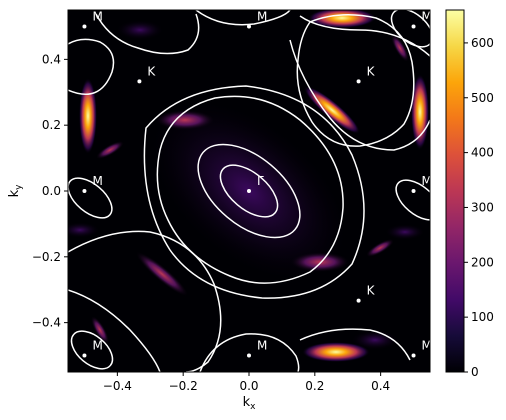 This screenshot has height=420, width=506. Describe the element at coordinates (482, 317) in the screenshot. I see `colorbar-tick-label: 100` at that location.